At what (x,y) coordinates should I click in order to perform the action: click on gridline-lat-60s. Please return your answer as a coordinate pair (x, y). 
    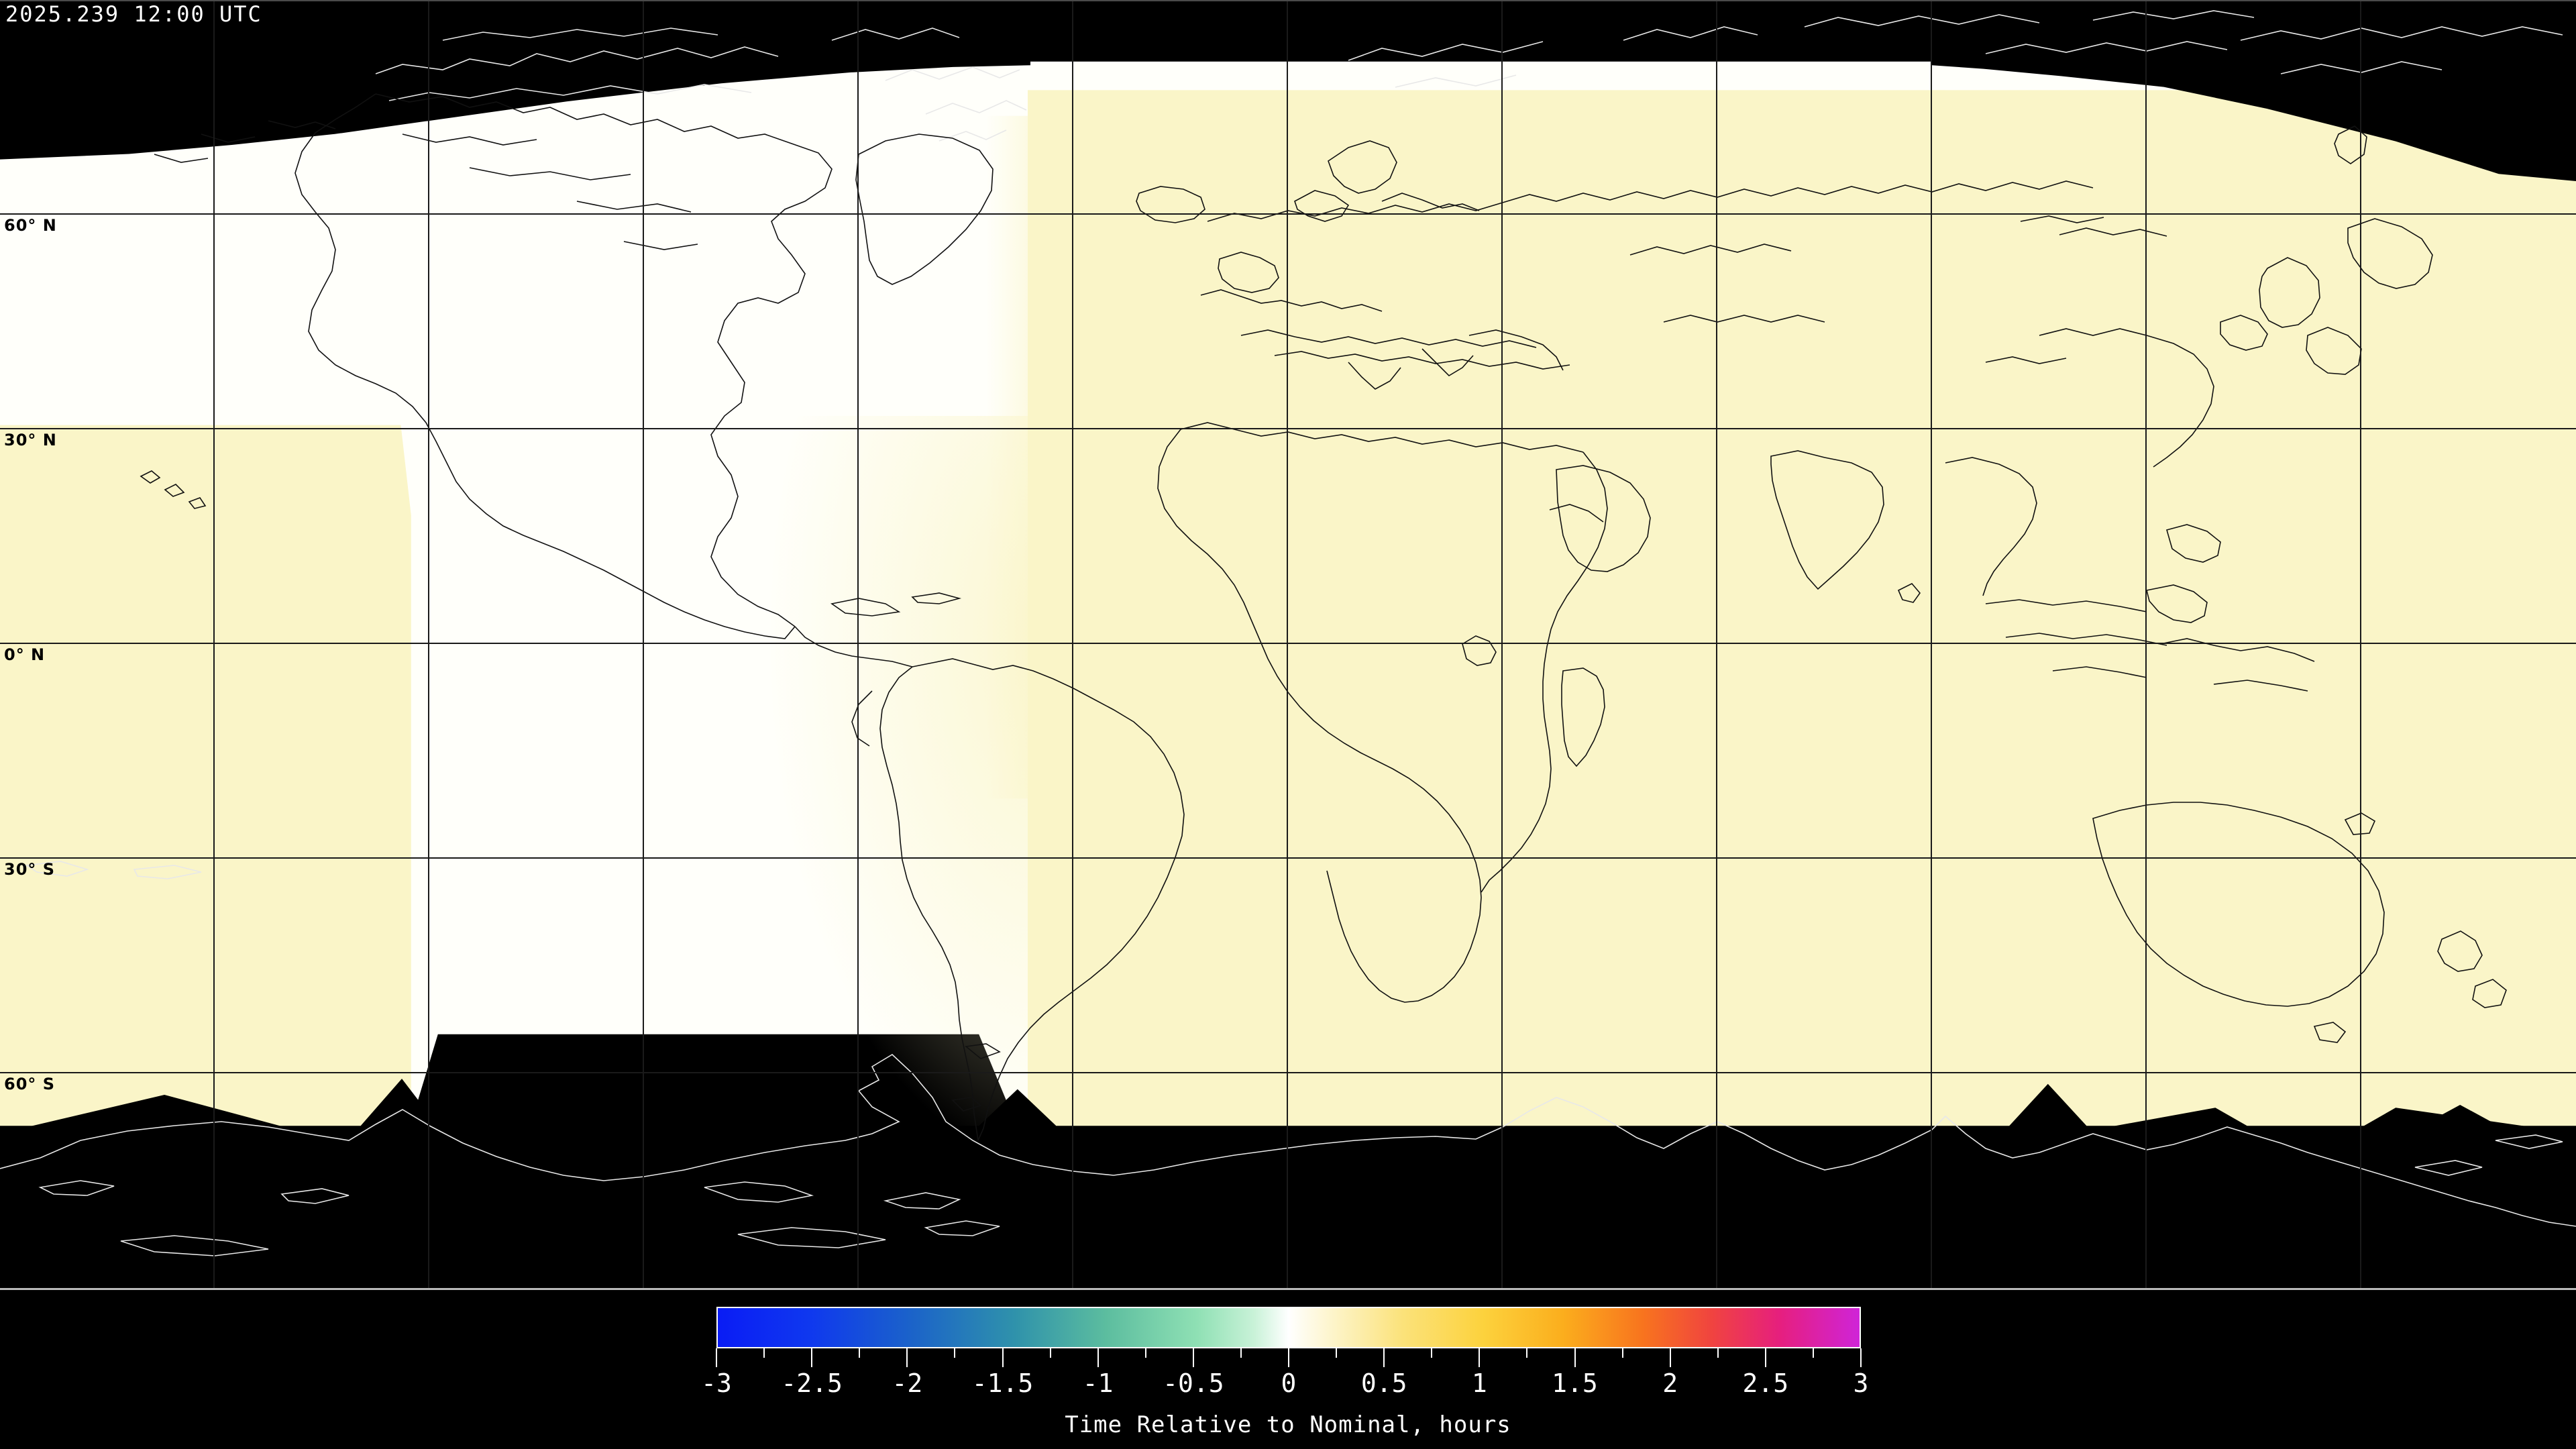
    Looking at the image, I should click on (1288, 1072).